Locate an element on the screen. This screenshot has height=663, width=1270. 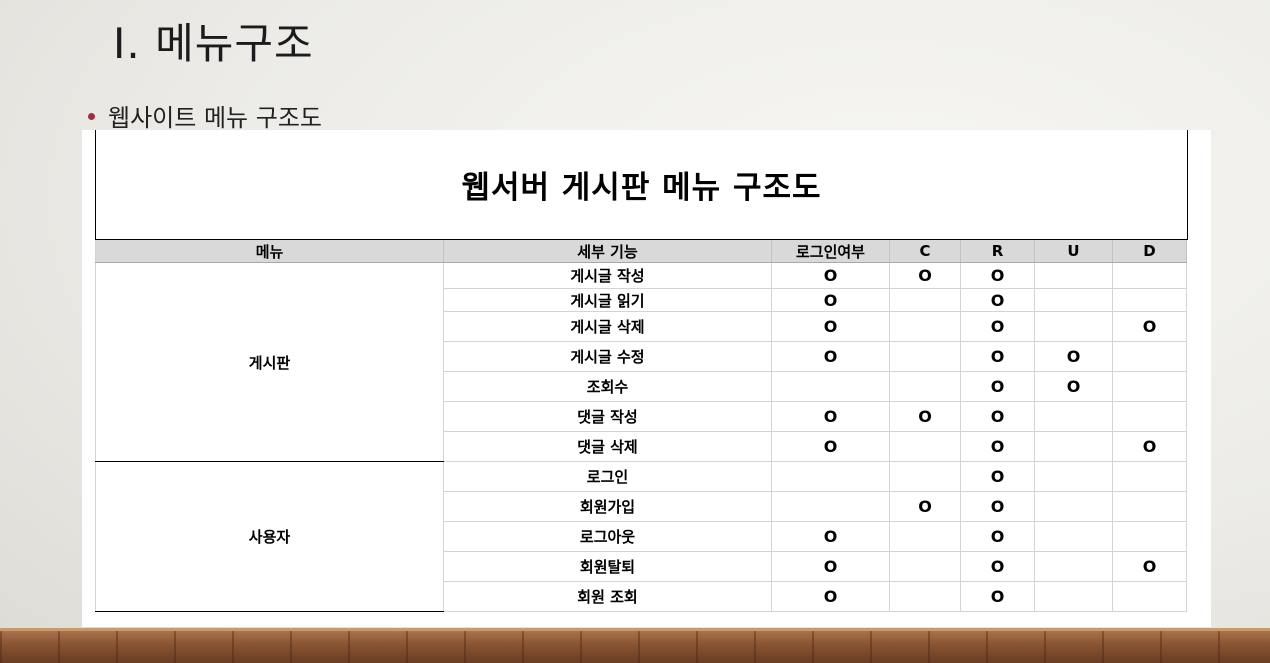
table-row: 회원탈퇴 O O O is located at coordinates (641, 566).